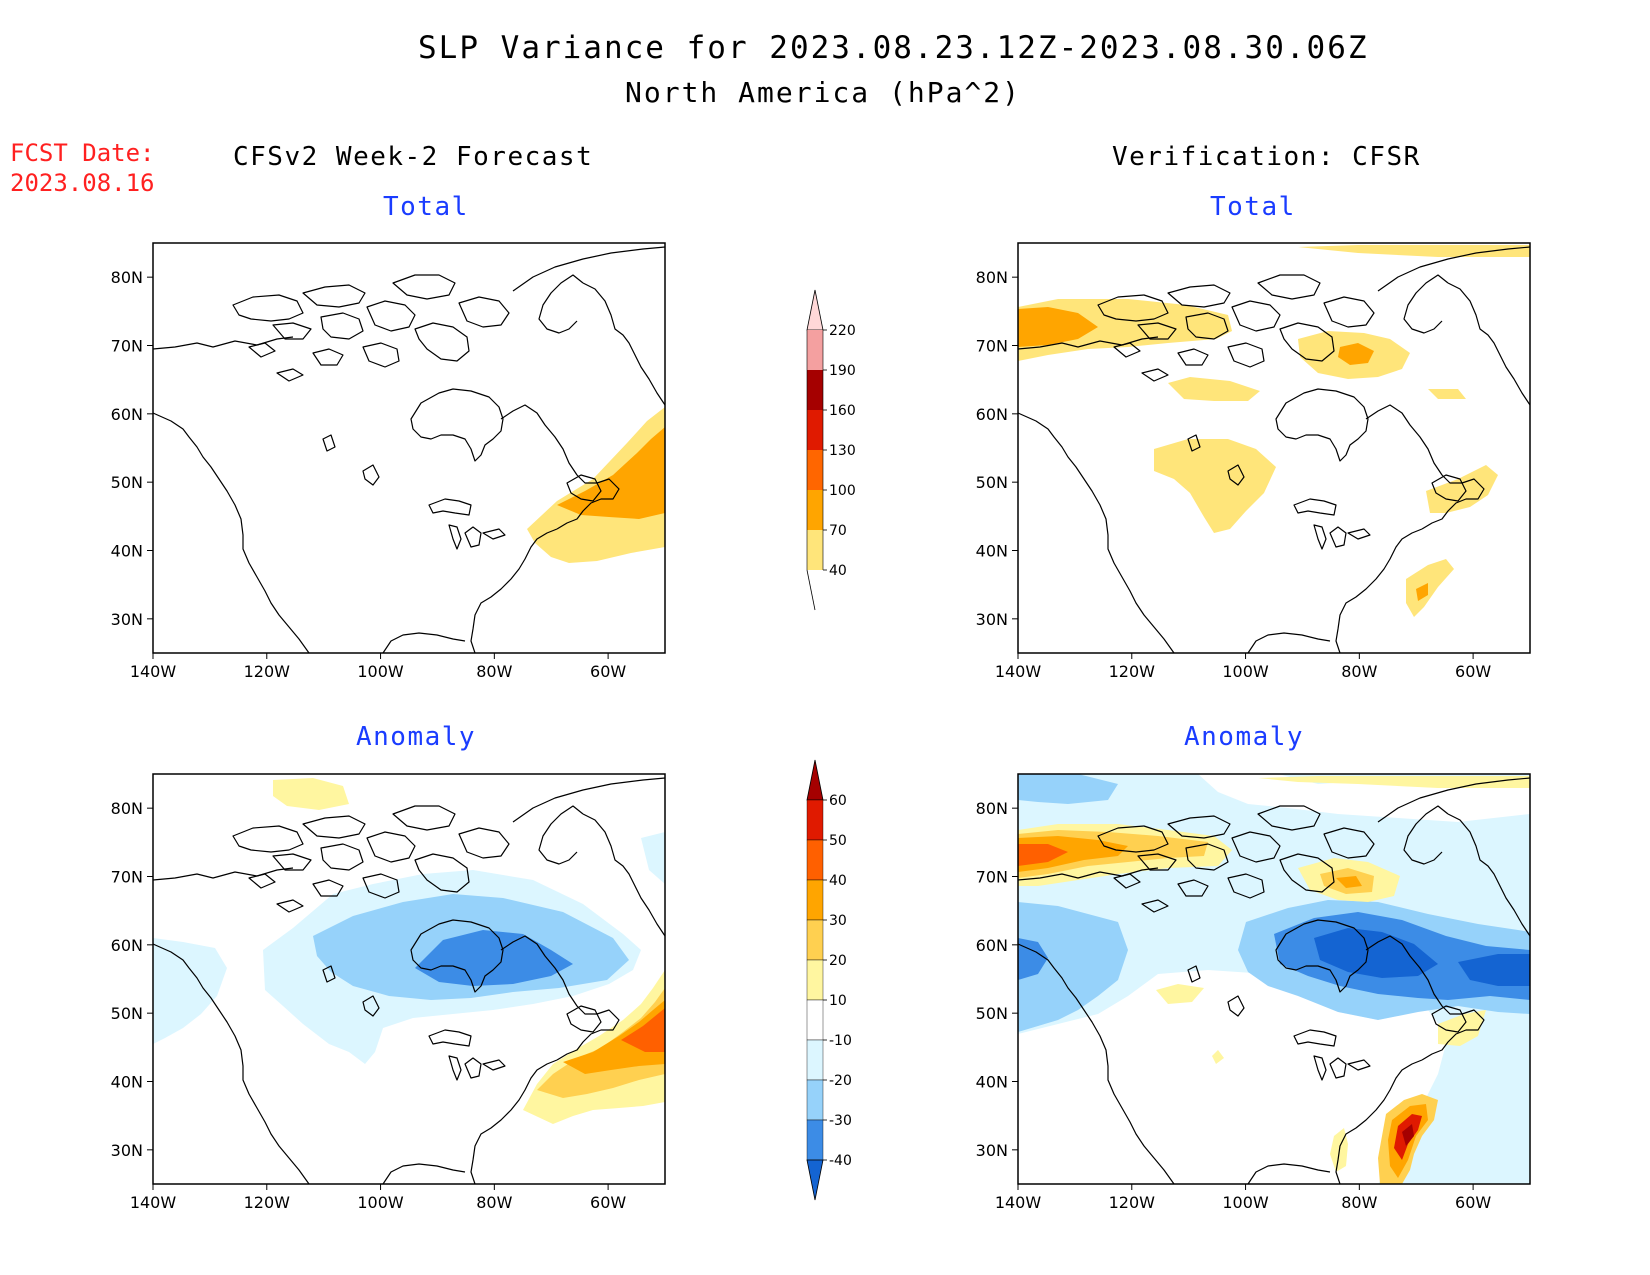  I want to click on forecast-column-heading: CFSv2 Week-2 Forecast, so click(413, 157).